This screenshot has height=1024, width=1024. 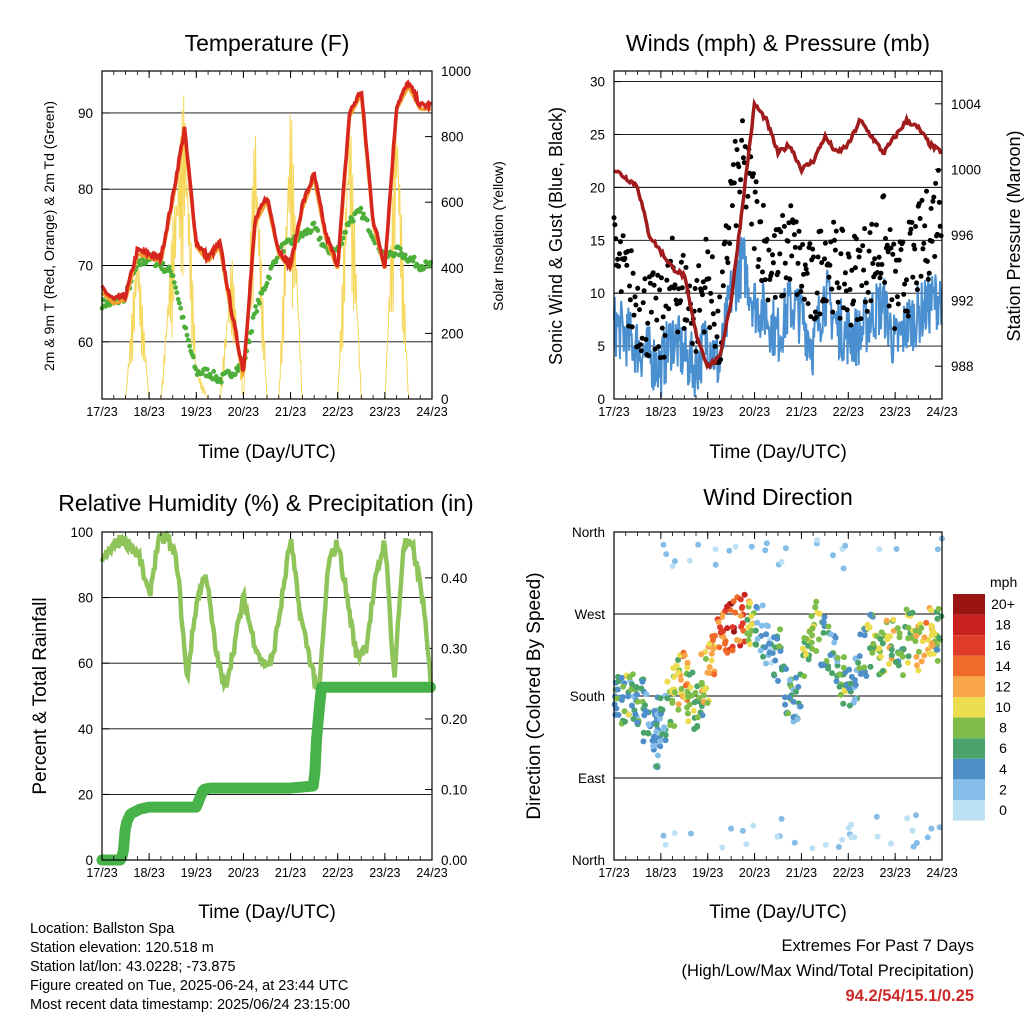 I want to click on temperature-ytick-label: 80, so click(x=85, y=189).